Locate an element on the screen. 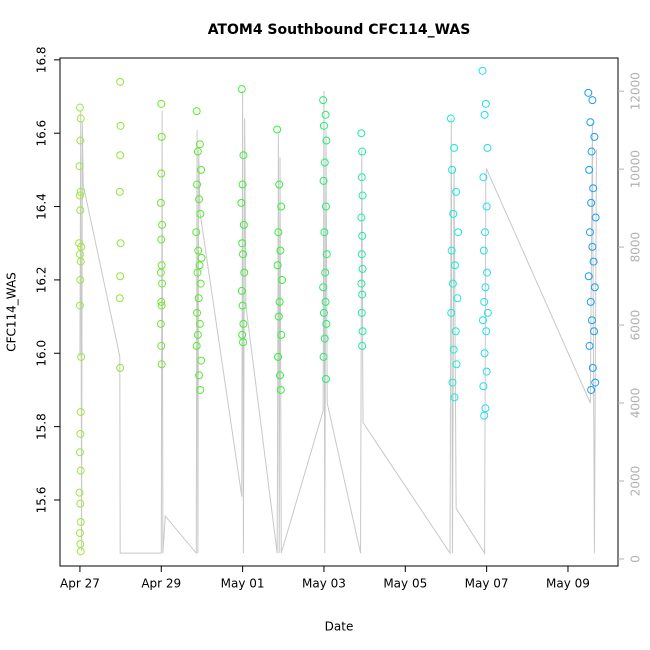  y-tick-label: 16.4 is located at coordinates (42, 206).